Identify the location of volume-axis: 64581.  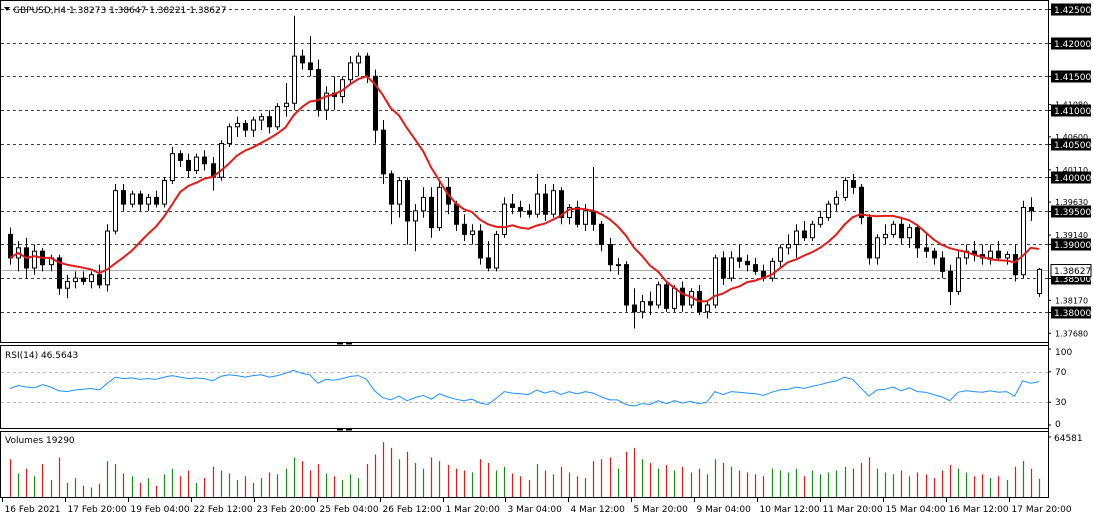
(1065, 439).